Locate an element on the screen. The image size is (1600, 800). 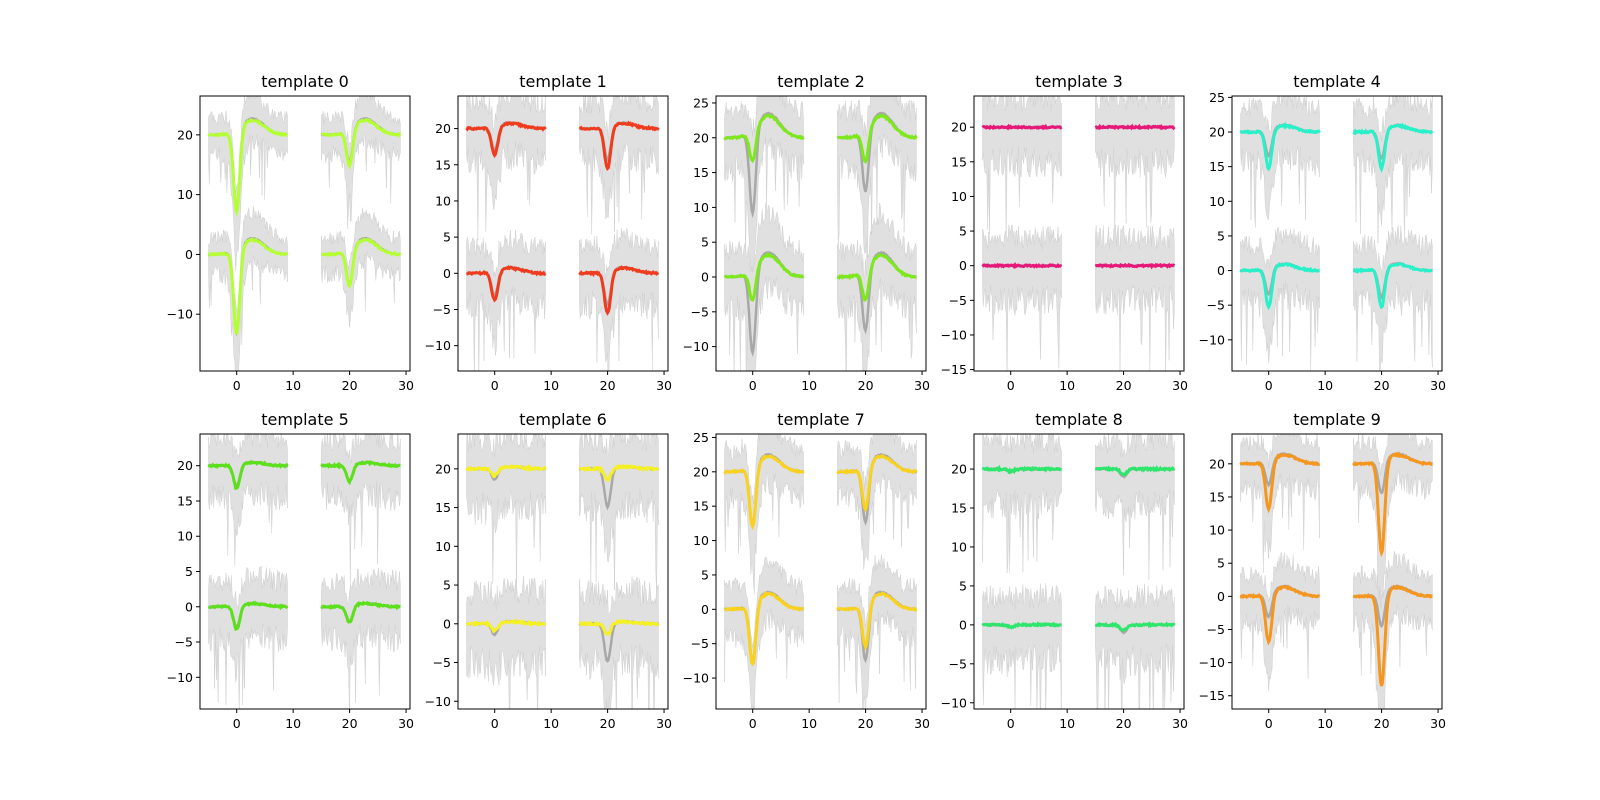
template-panel-9: template 9 −15 −10 −5 0 5 10 15 20 0 10 20 30 is located at coordinates (1322, 570).